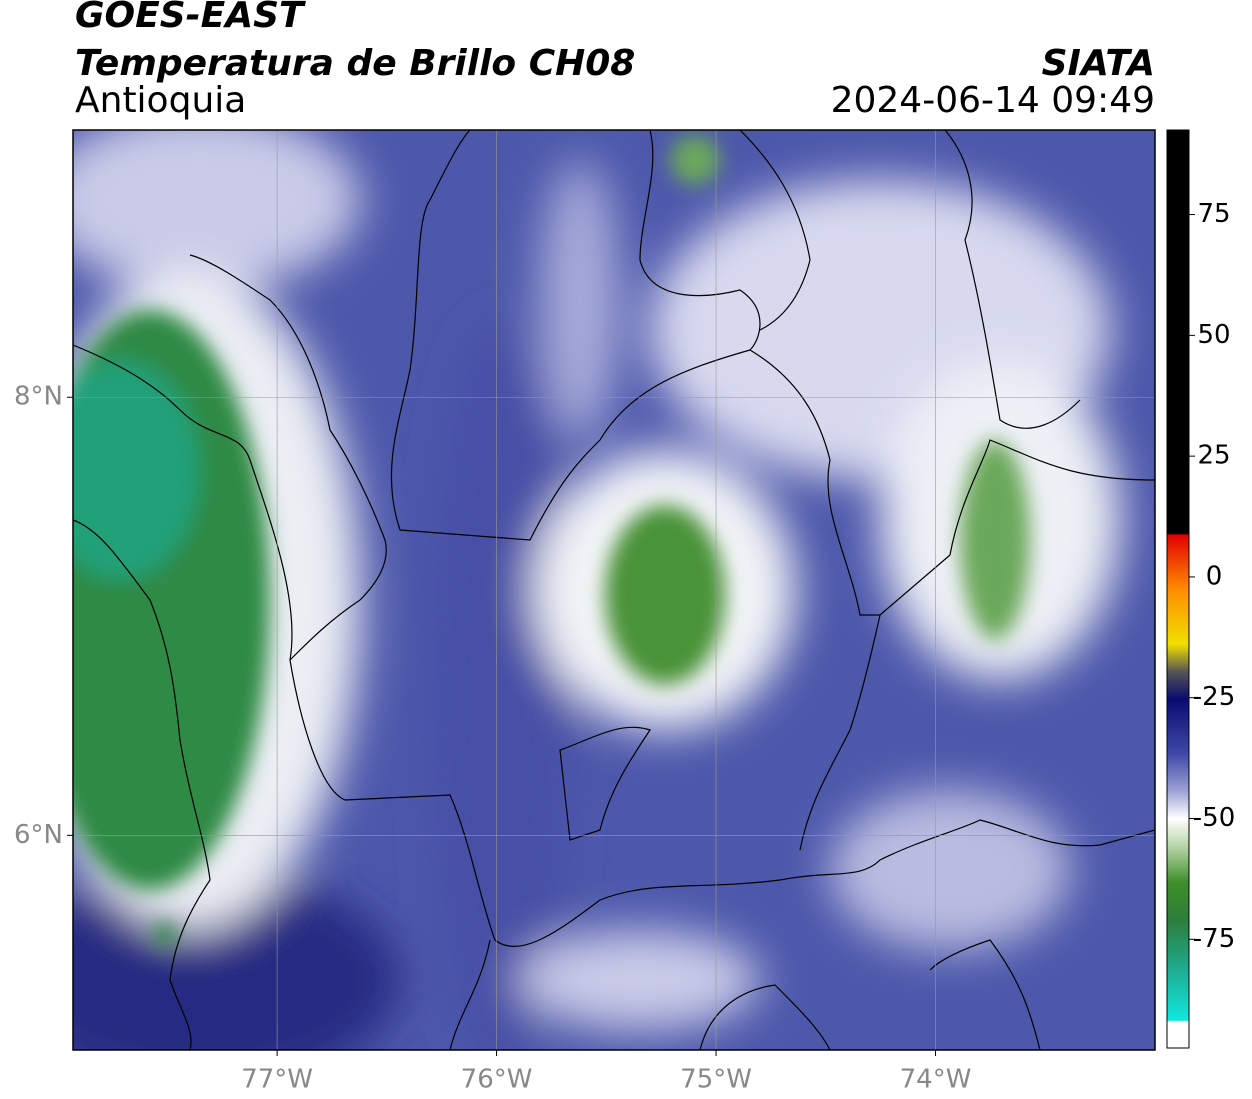 The image size is (1252, 1099). Describe the element at coordinates (277, 1080) in the screenshot. I see `x-tick-label: 77°W` at that location.